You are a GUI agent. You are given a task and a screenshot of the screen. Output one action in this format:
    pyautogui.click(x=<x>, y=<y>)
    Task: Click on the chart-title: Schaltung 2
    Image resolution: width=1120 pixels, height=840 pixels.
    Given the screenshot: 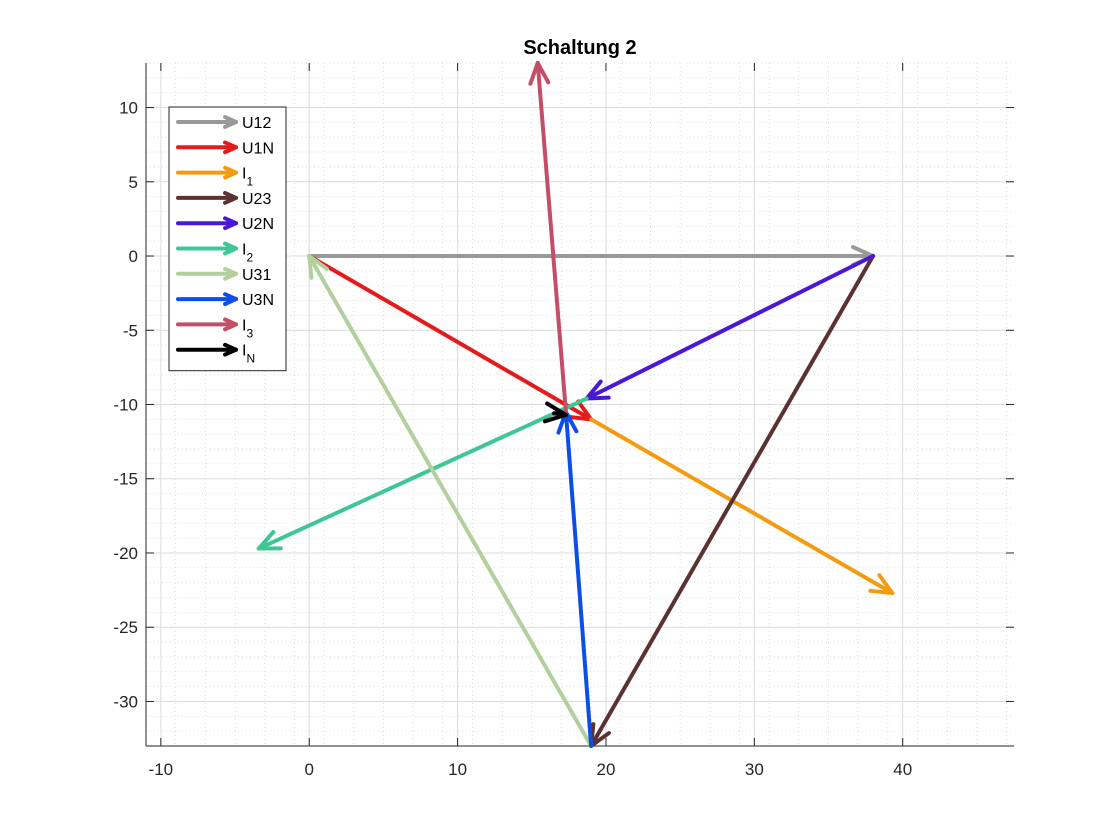 What is the action you would take?
    pyautogui.click(x=579, y=48)
    